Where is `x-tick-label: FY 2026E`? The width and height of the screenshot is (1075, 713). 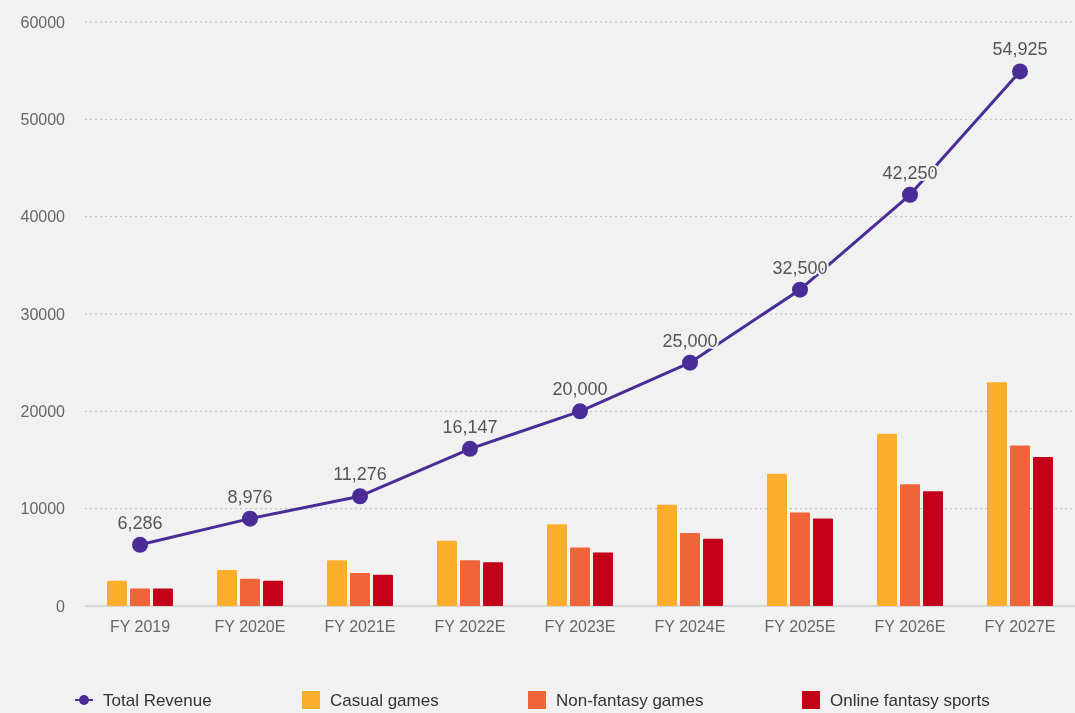
x-tick-label: FY 2026E is located at coordinates (910, 626).